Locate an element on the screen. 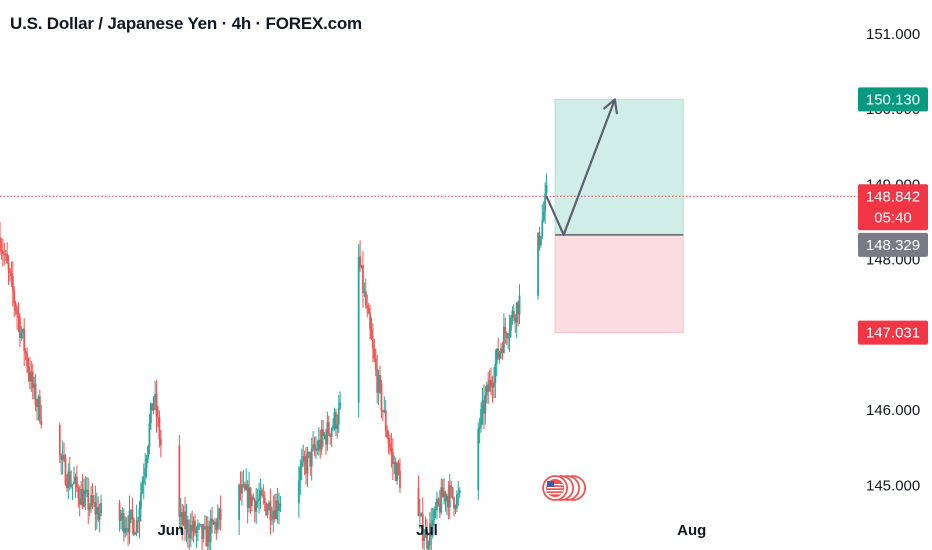 The height and width of the screenshot is (550, 932). economic-events-flag-icon is located at coordinates (564, 488).